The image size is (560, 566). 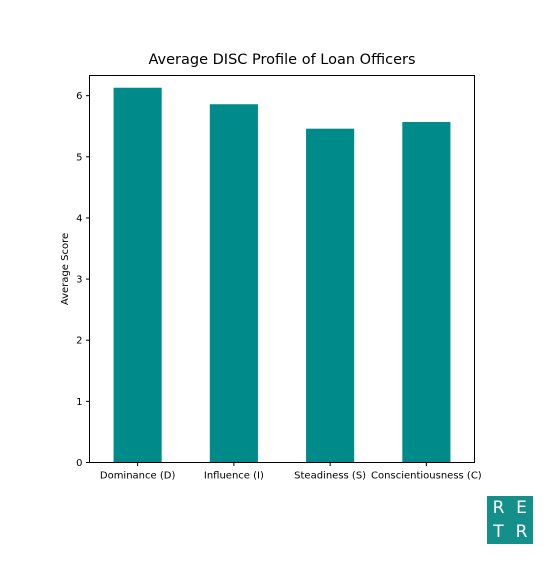 I want to click on x-tick-label: Influence (I), so click(x=234, y=476).